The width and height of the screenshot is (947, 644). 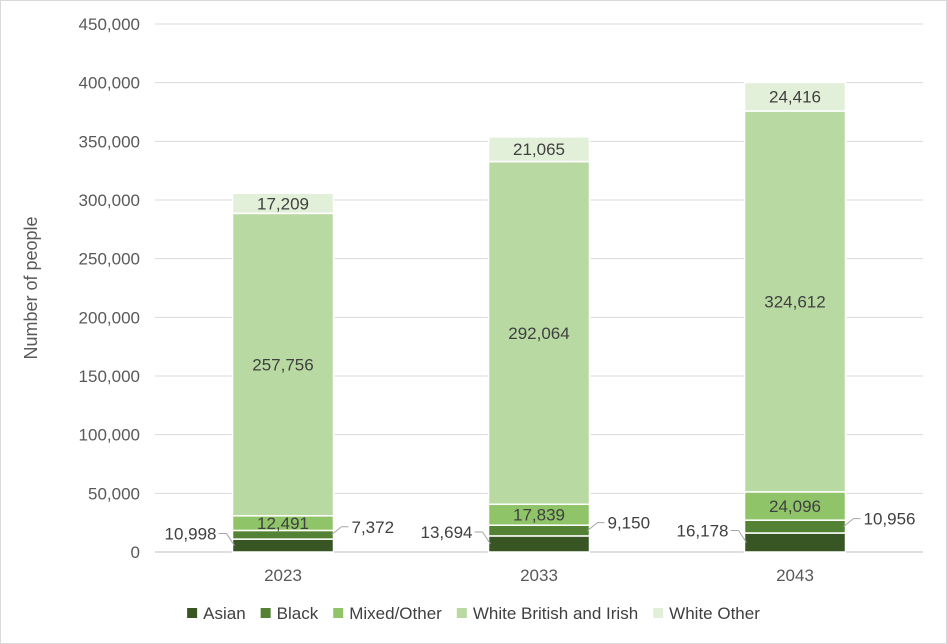 I want to click on data-label: 24,096, so click(x=795, y=506).